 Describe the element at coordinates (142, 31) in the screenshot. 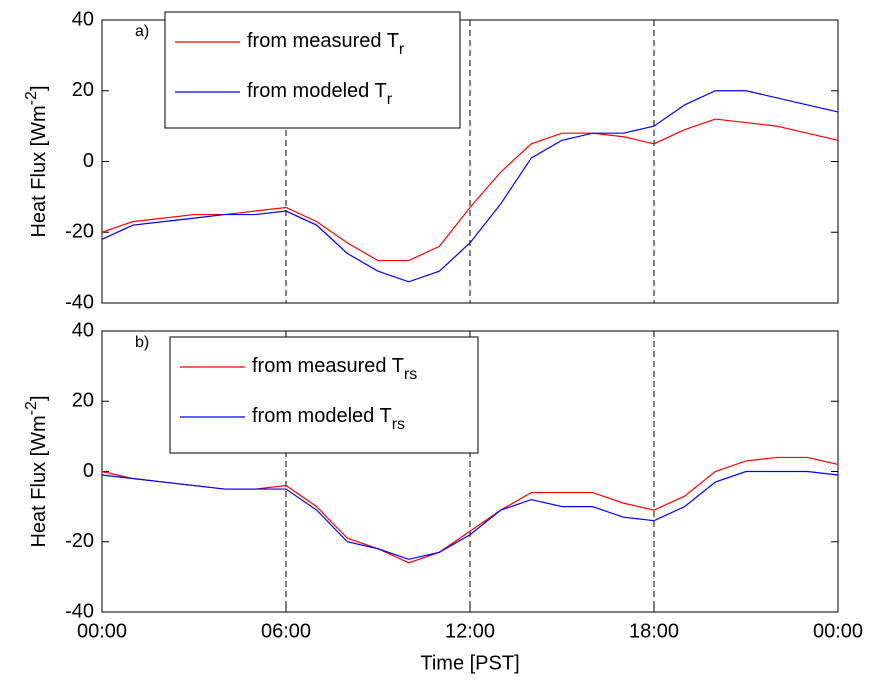

I see `panel-label: a)` at that location.